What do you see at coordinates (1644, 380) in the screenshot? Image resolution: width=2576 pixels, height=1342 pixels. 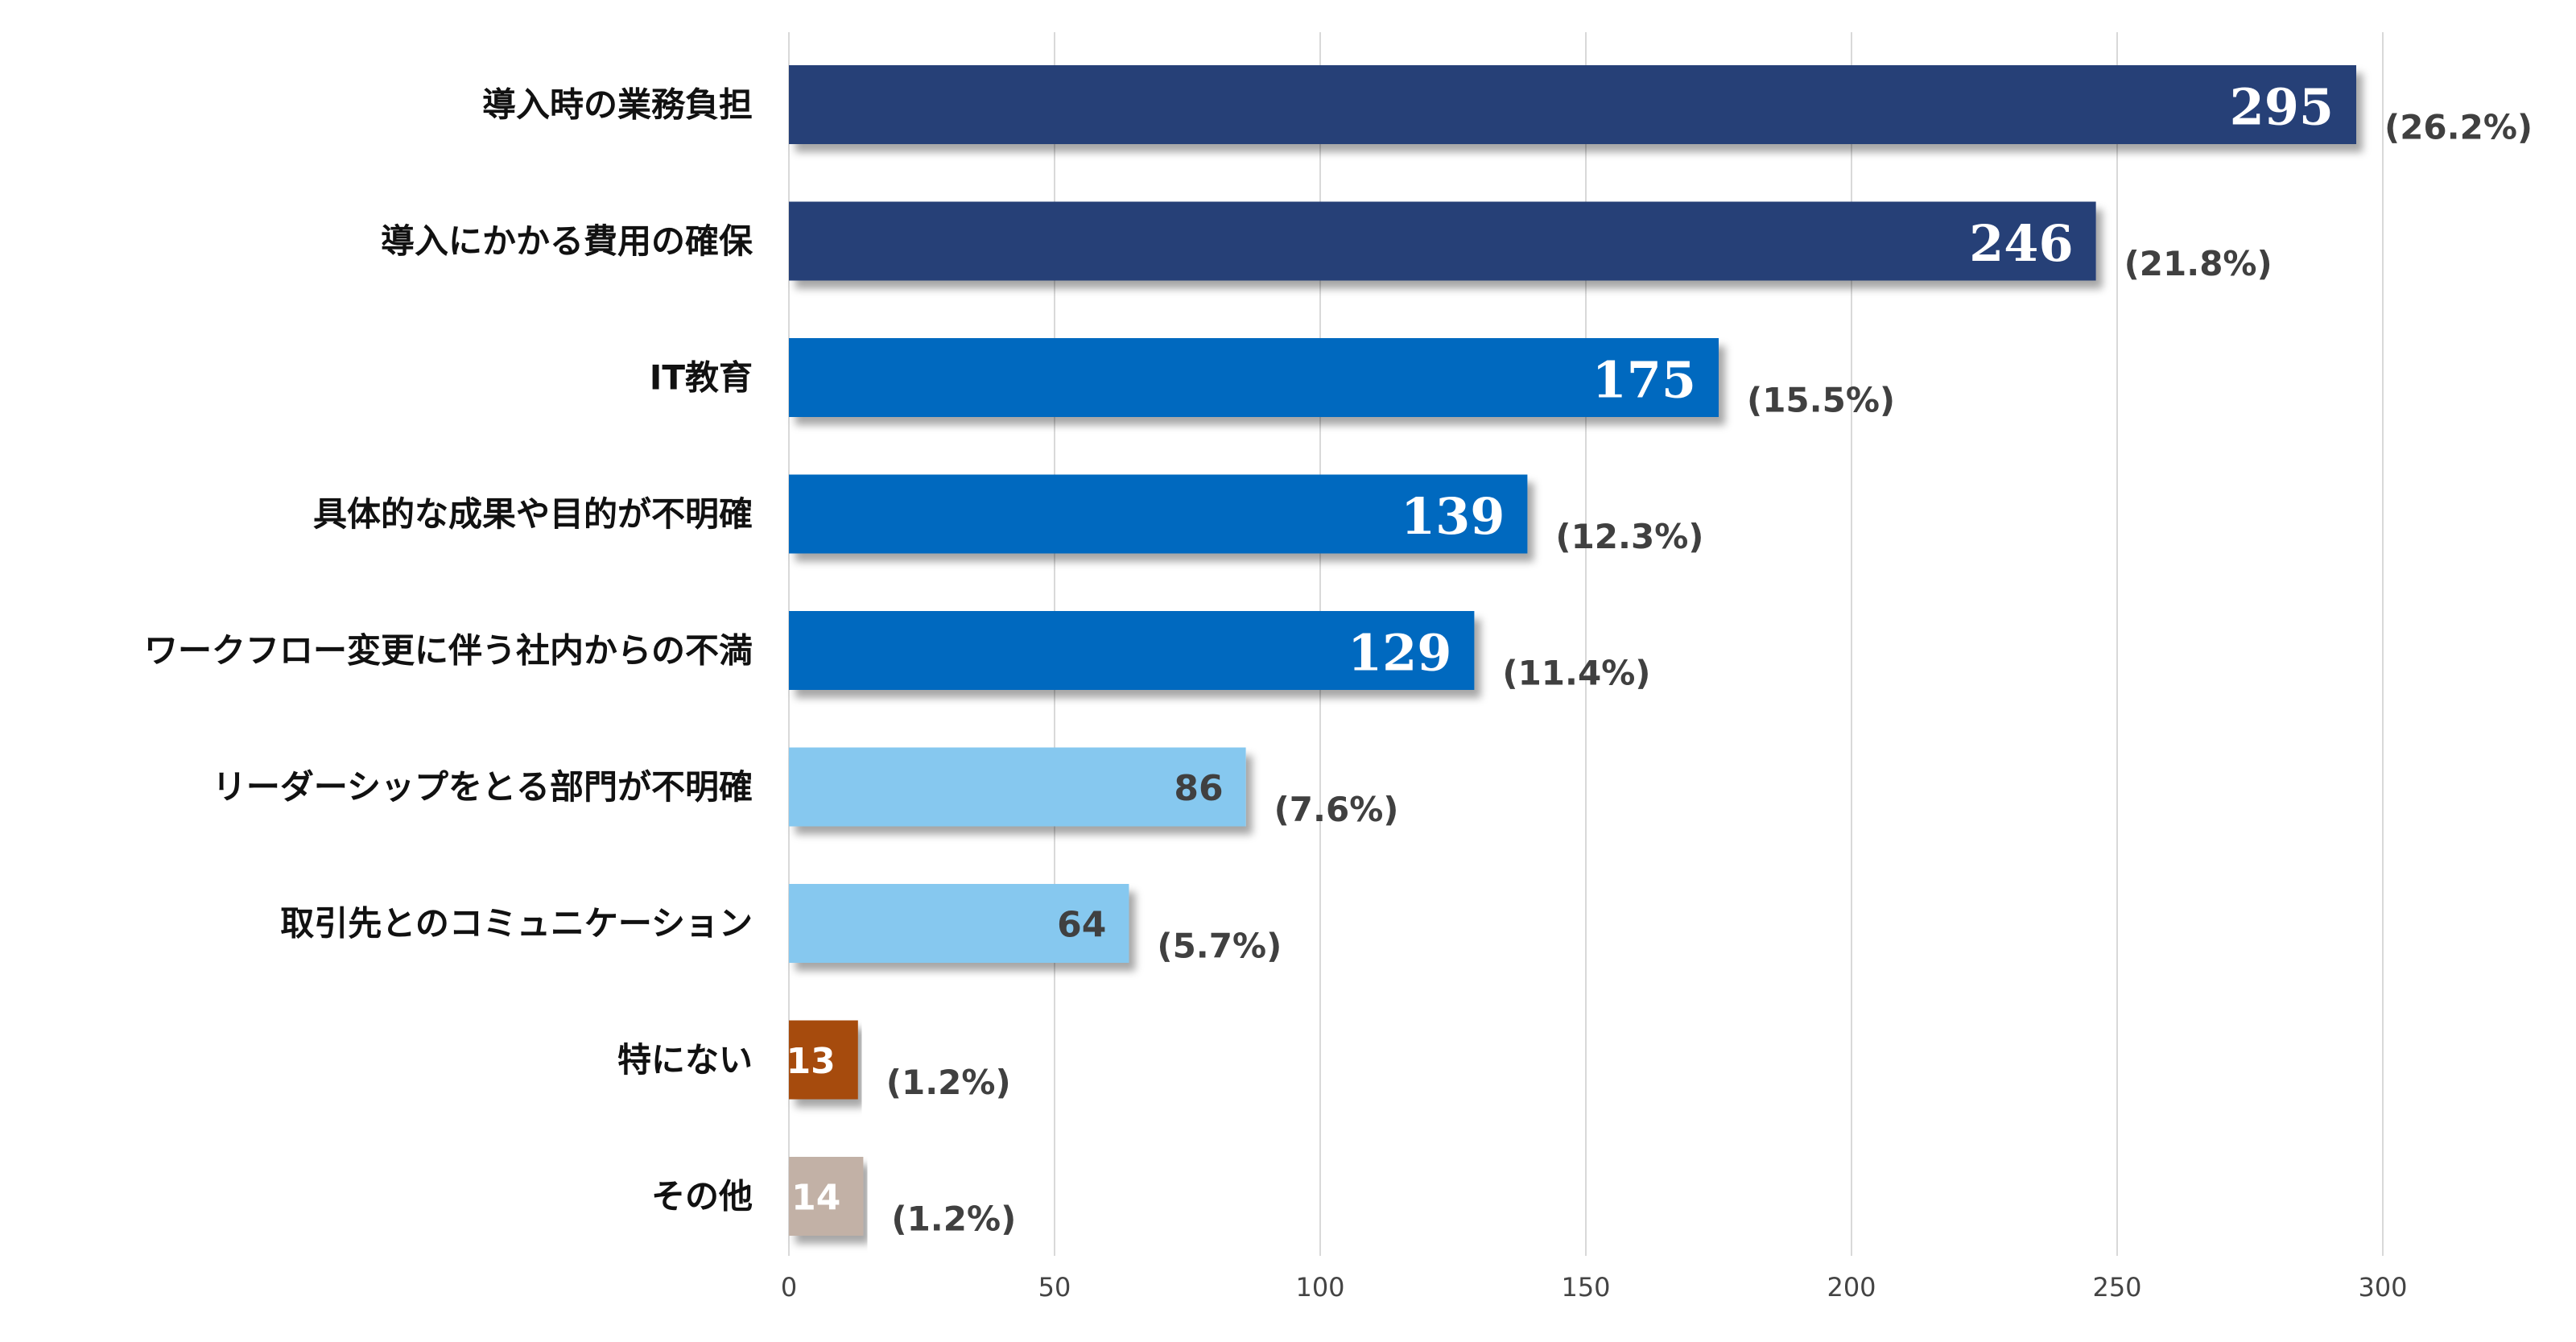 I see `value-label: 175` at bounding box center [1644, 380].